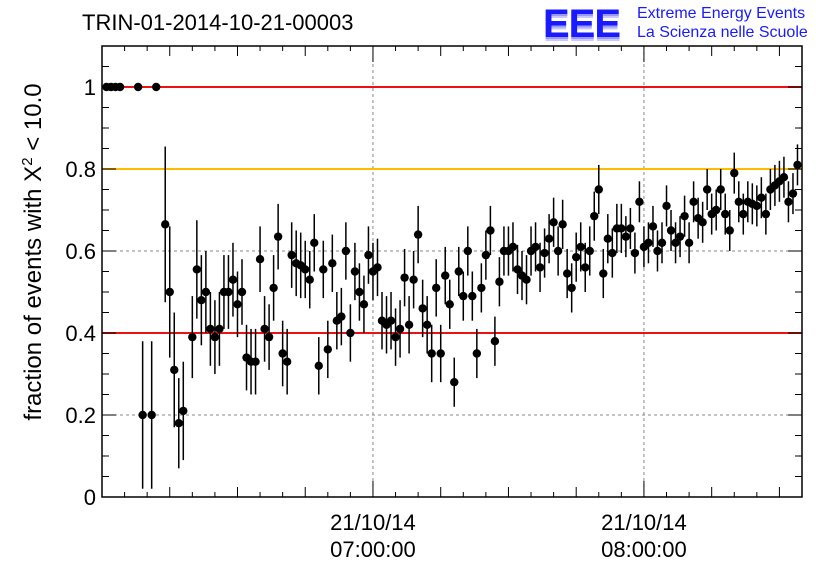 This screenshot has height=572, width=836. What do you see at coordinates (33, 173) in the screenshot?
I see `y-axis-label-chi: X` at bounding box center [33, 173].